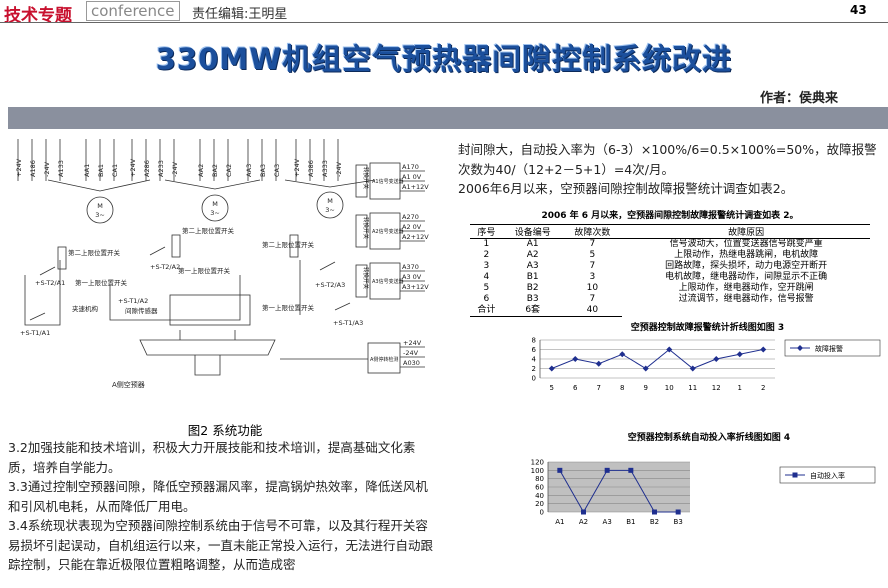 The image size is (888, 588). Describe the element at coordinates (534, 341) in the screenshot. I see `y-tick-label: 8` at that location.